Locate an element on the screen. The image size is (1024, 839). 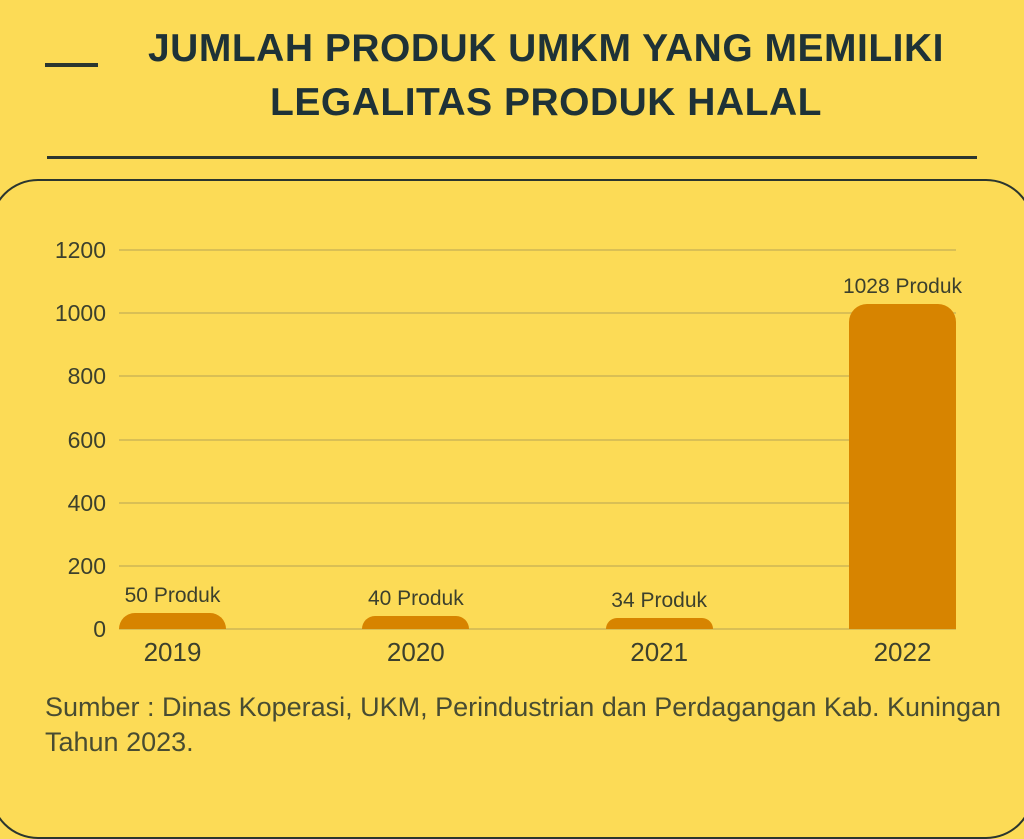
bar-column-2020: 40 Produk 2020 is located at coordinates (416, 627).